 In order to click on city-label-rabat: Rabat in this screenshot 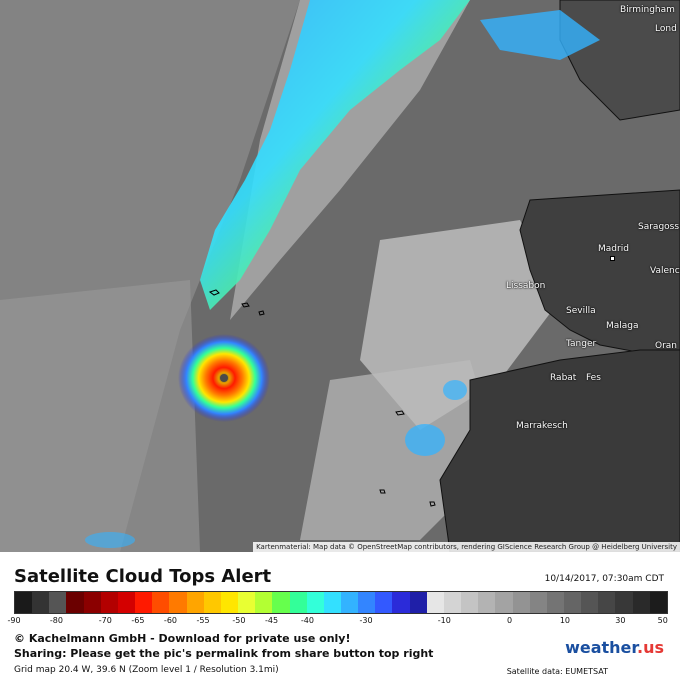, I will do `click(563, 378)`.